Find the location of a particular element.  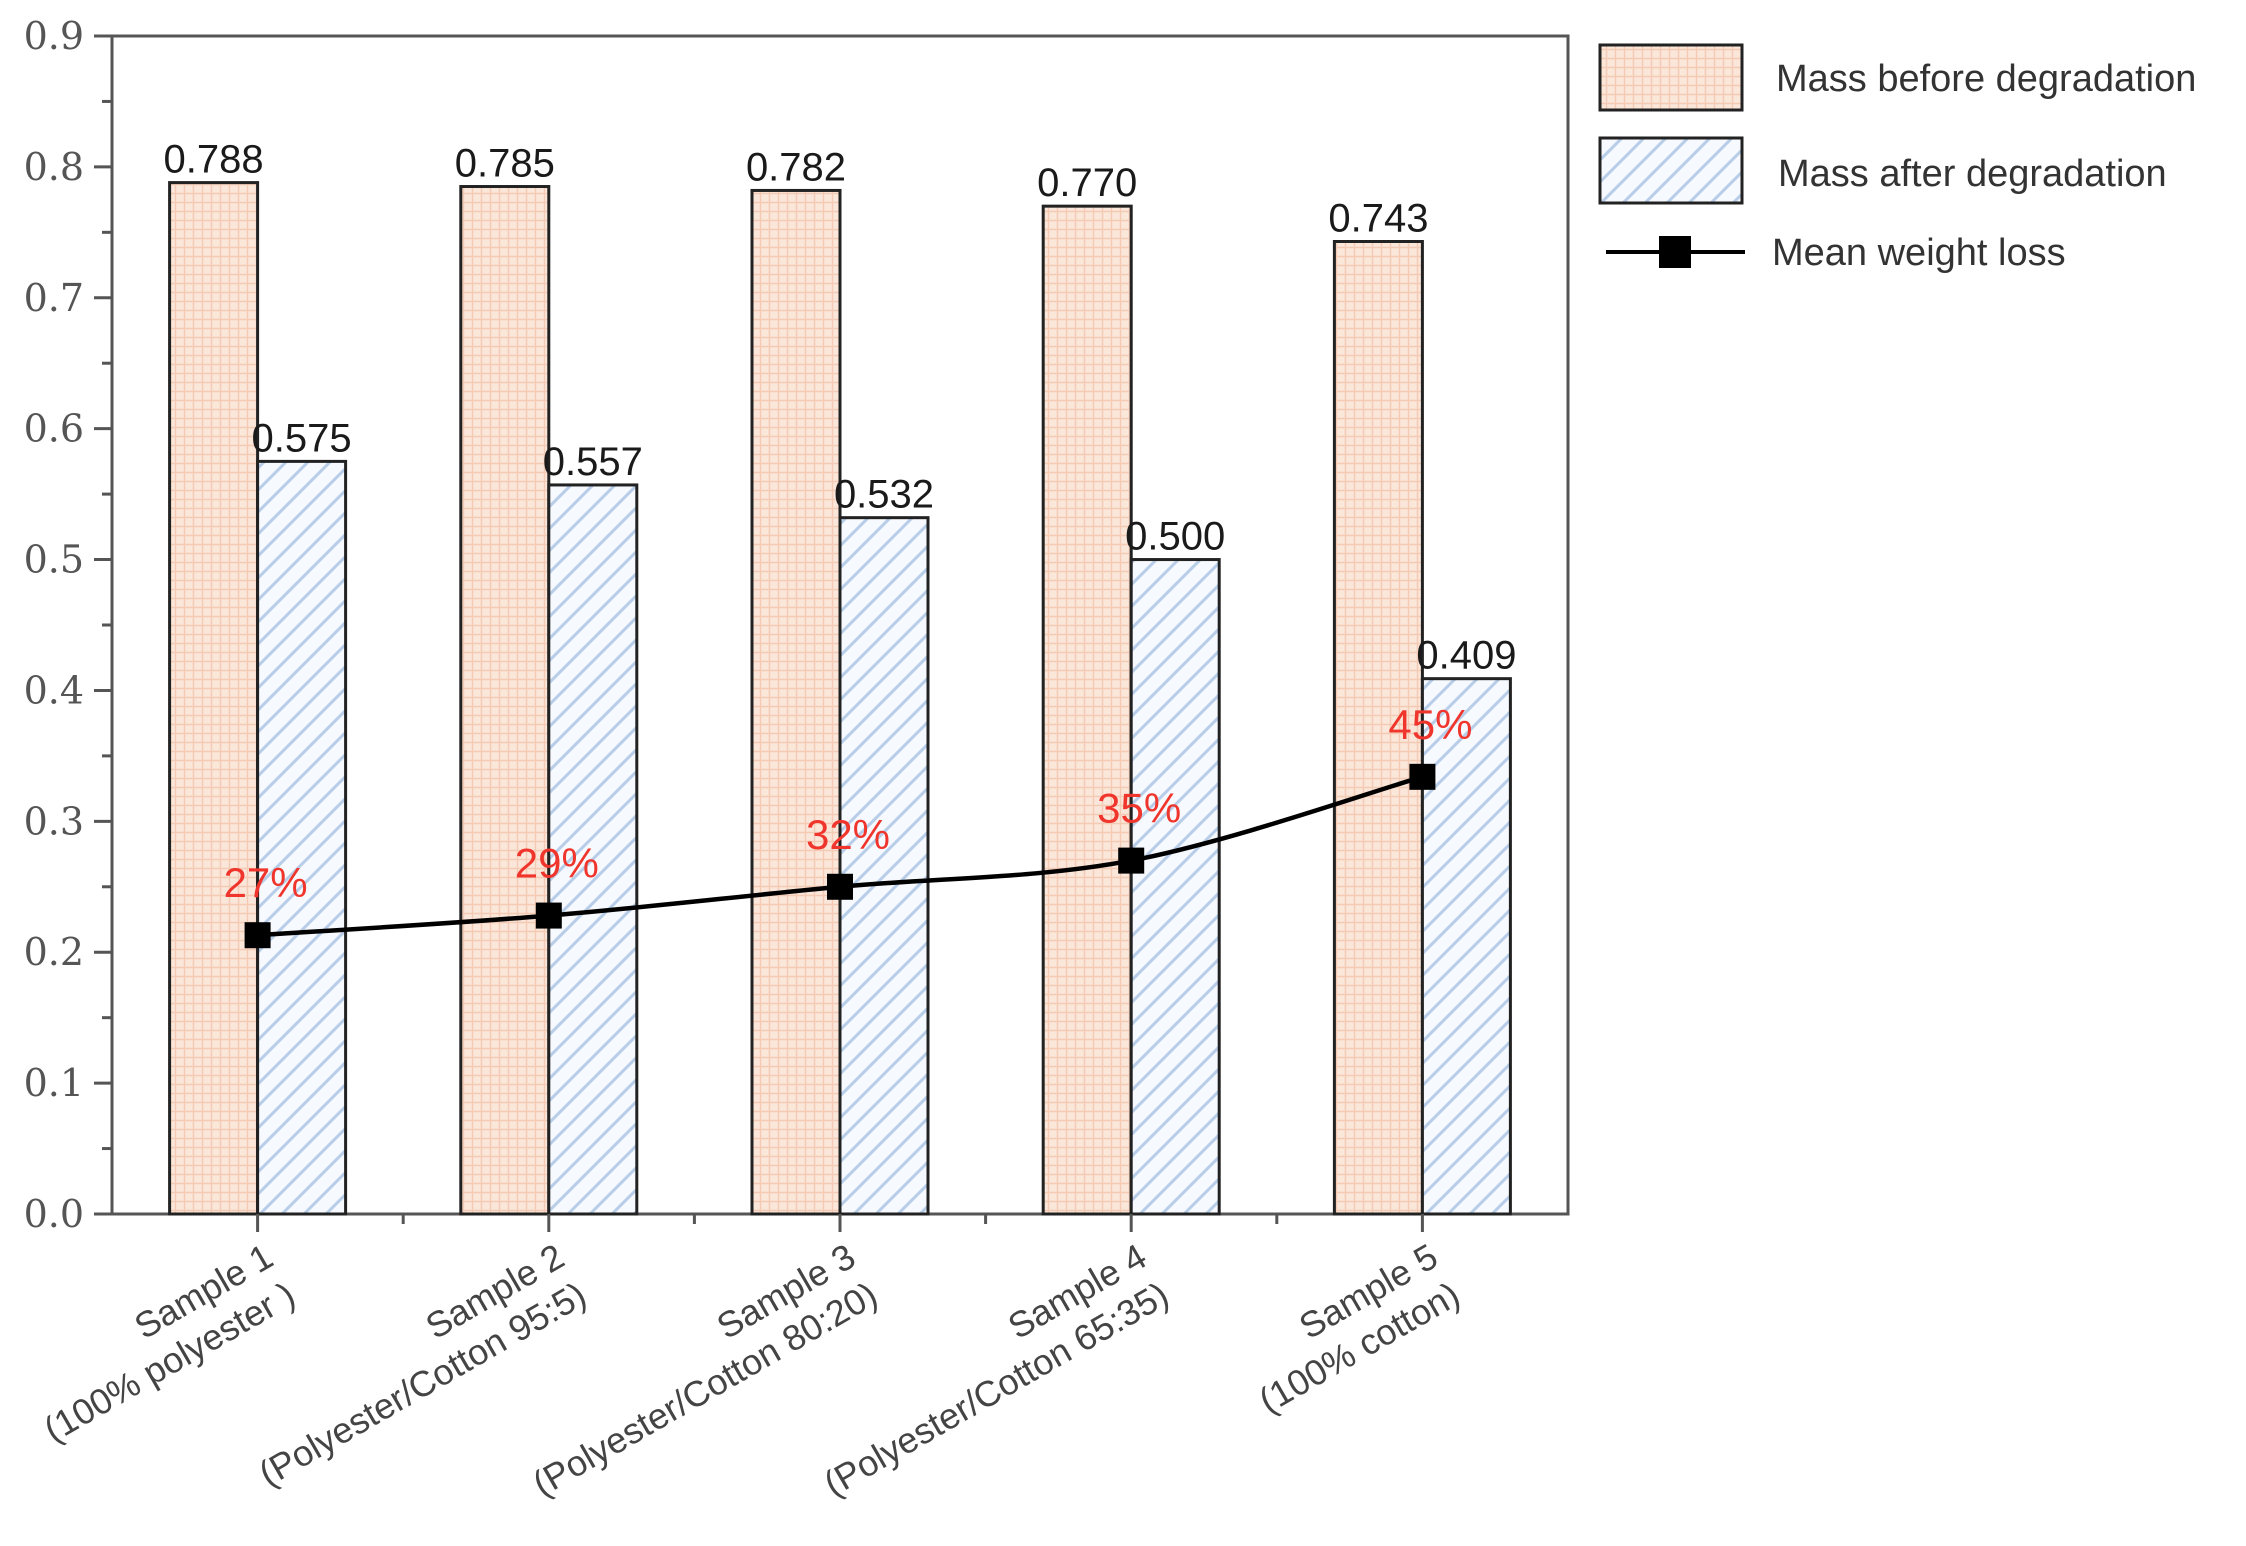

bar-value-label: 0.782 is located at coordinates (796, 167).